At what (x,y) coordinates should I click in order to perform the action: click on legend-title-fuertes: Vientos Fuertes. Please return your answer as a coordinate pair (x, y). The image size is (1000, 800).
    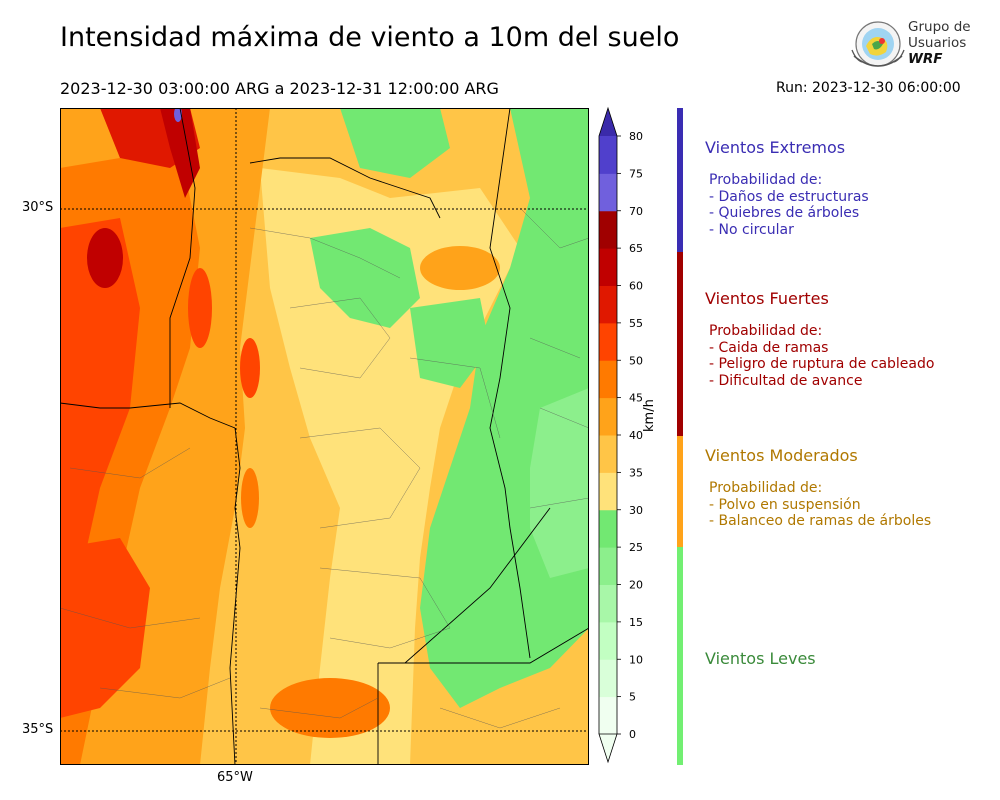
    Looking at the image, I should click on (767, 298).